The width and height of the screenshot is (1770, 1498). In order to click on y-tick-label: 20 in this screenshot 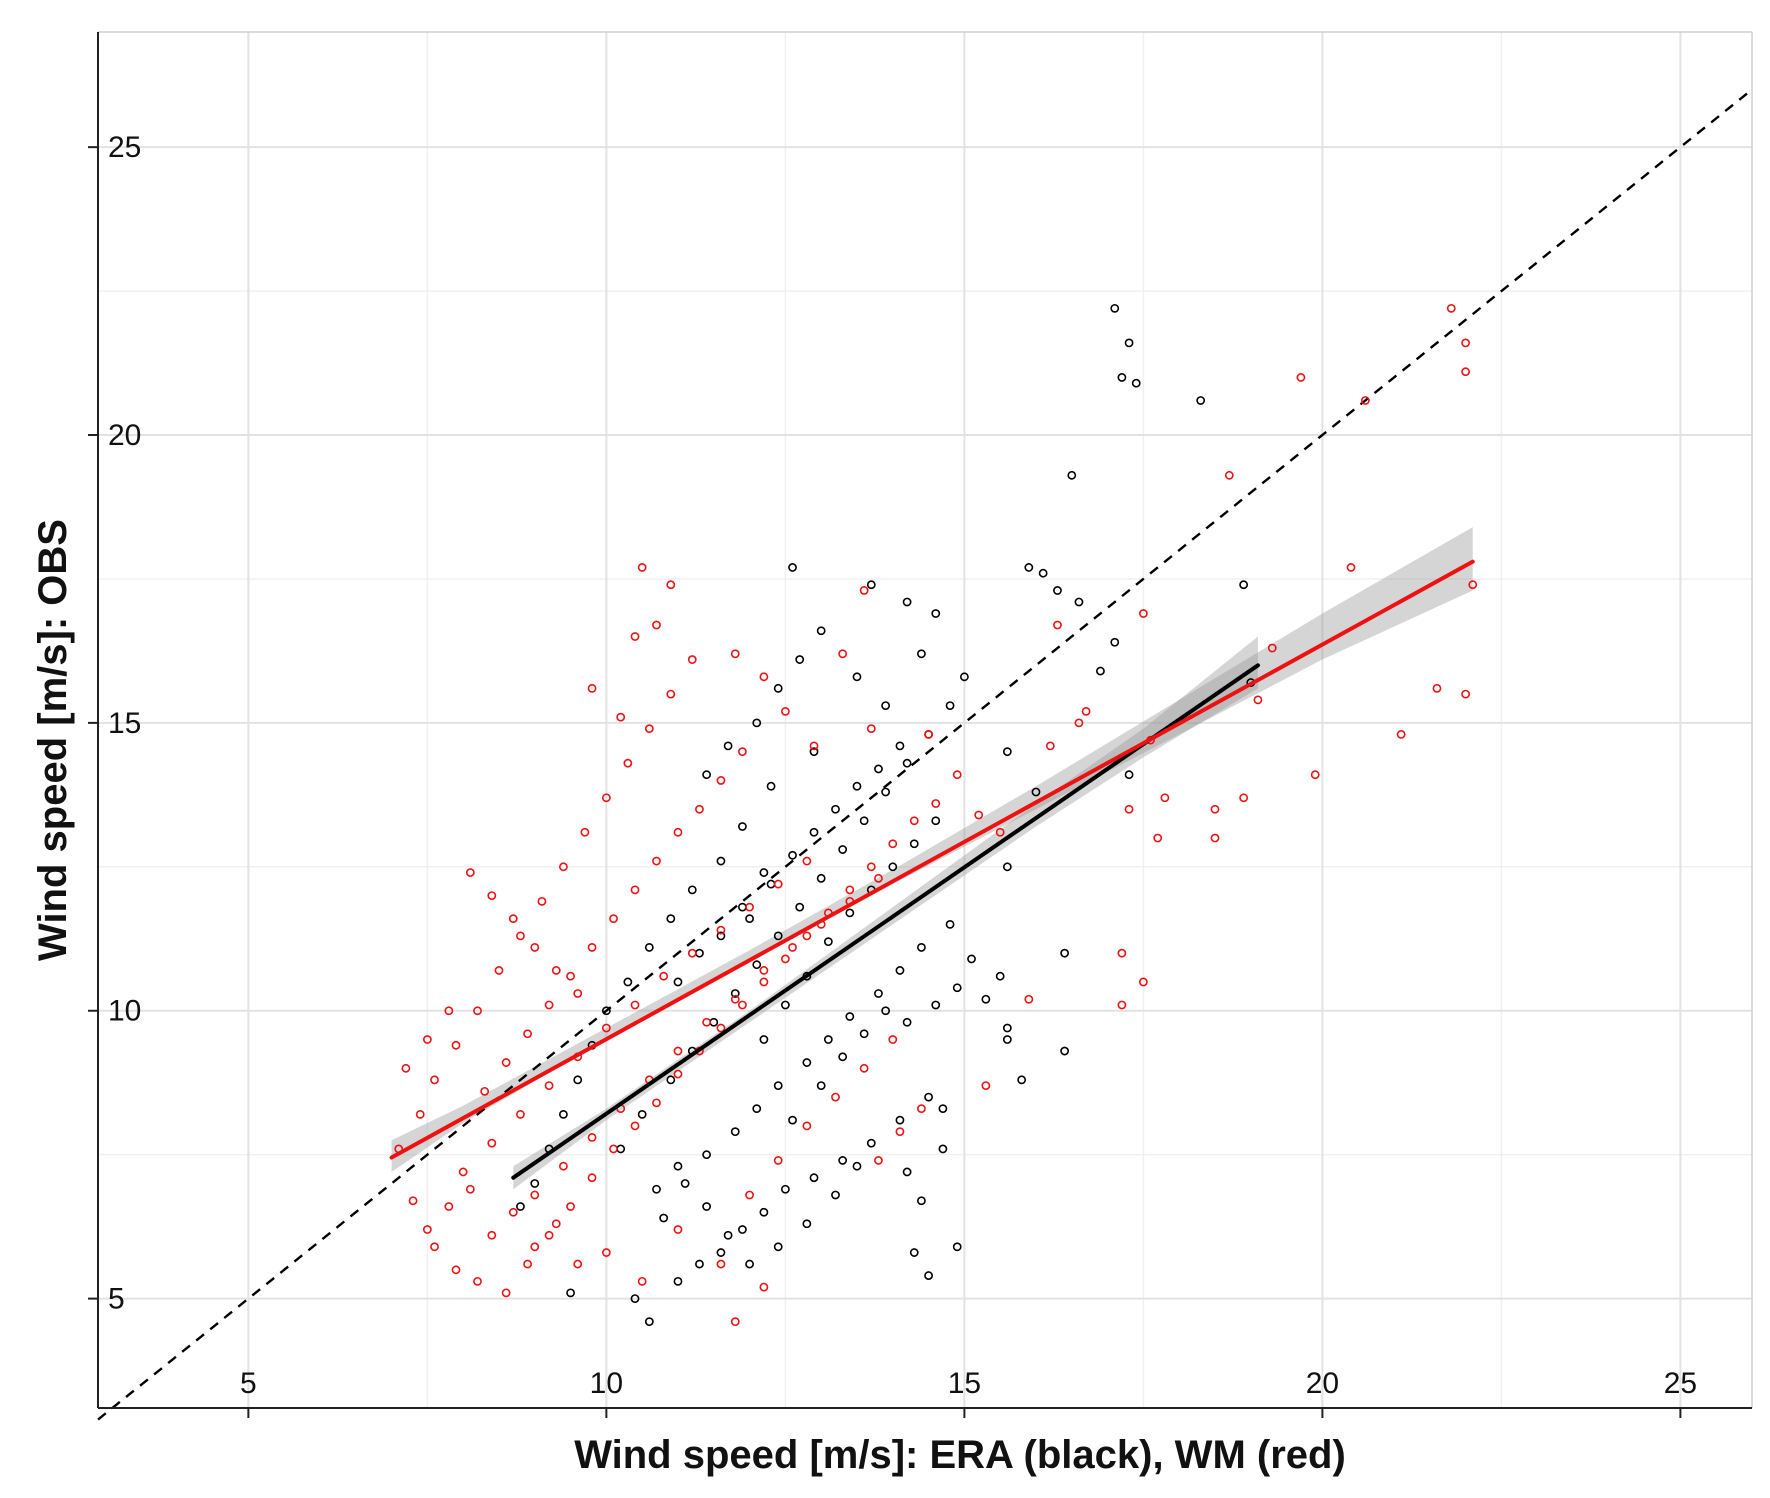, I will do `click(124, 435)`.